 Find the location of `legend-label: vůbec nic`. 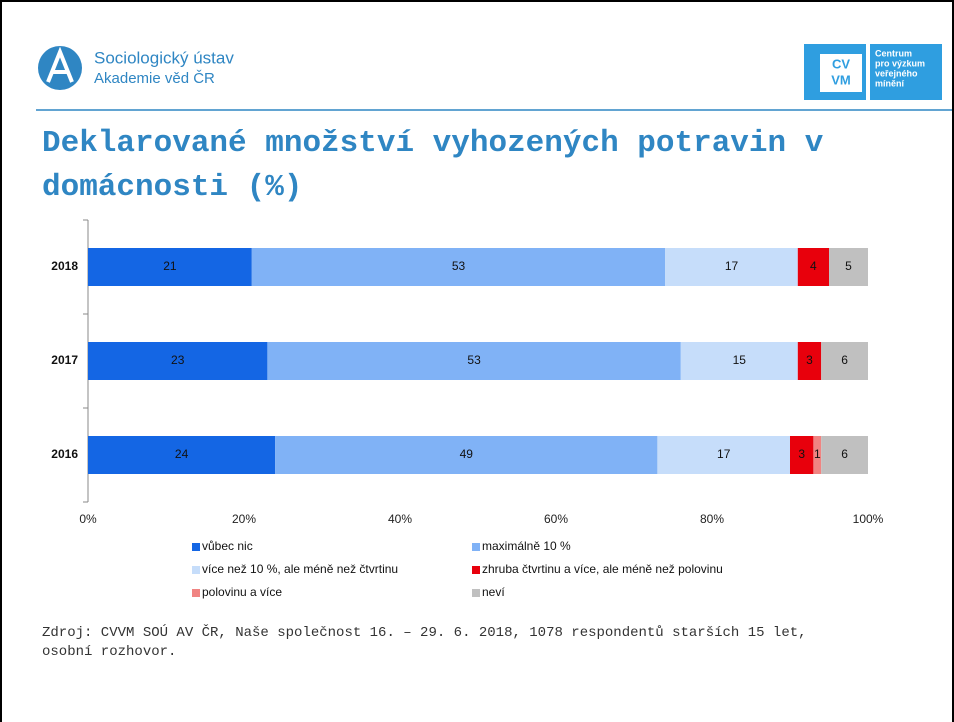

legend-label: vůbec nic is located at coordinates (227, 546).